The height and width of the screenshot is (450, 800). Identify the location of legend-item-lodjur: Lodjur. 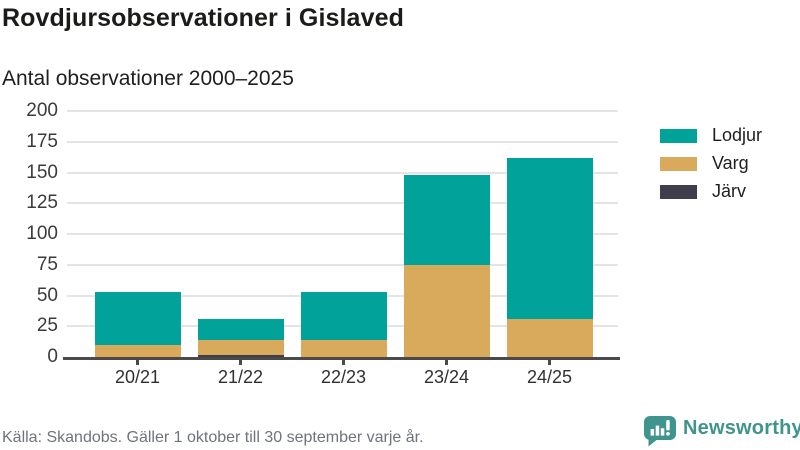
(711, 135).